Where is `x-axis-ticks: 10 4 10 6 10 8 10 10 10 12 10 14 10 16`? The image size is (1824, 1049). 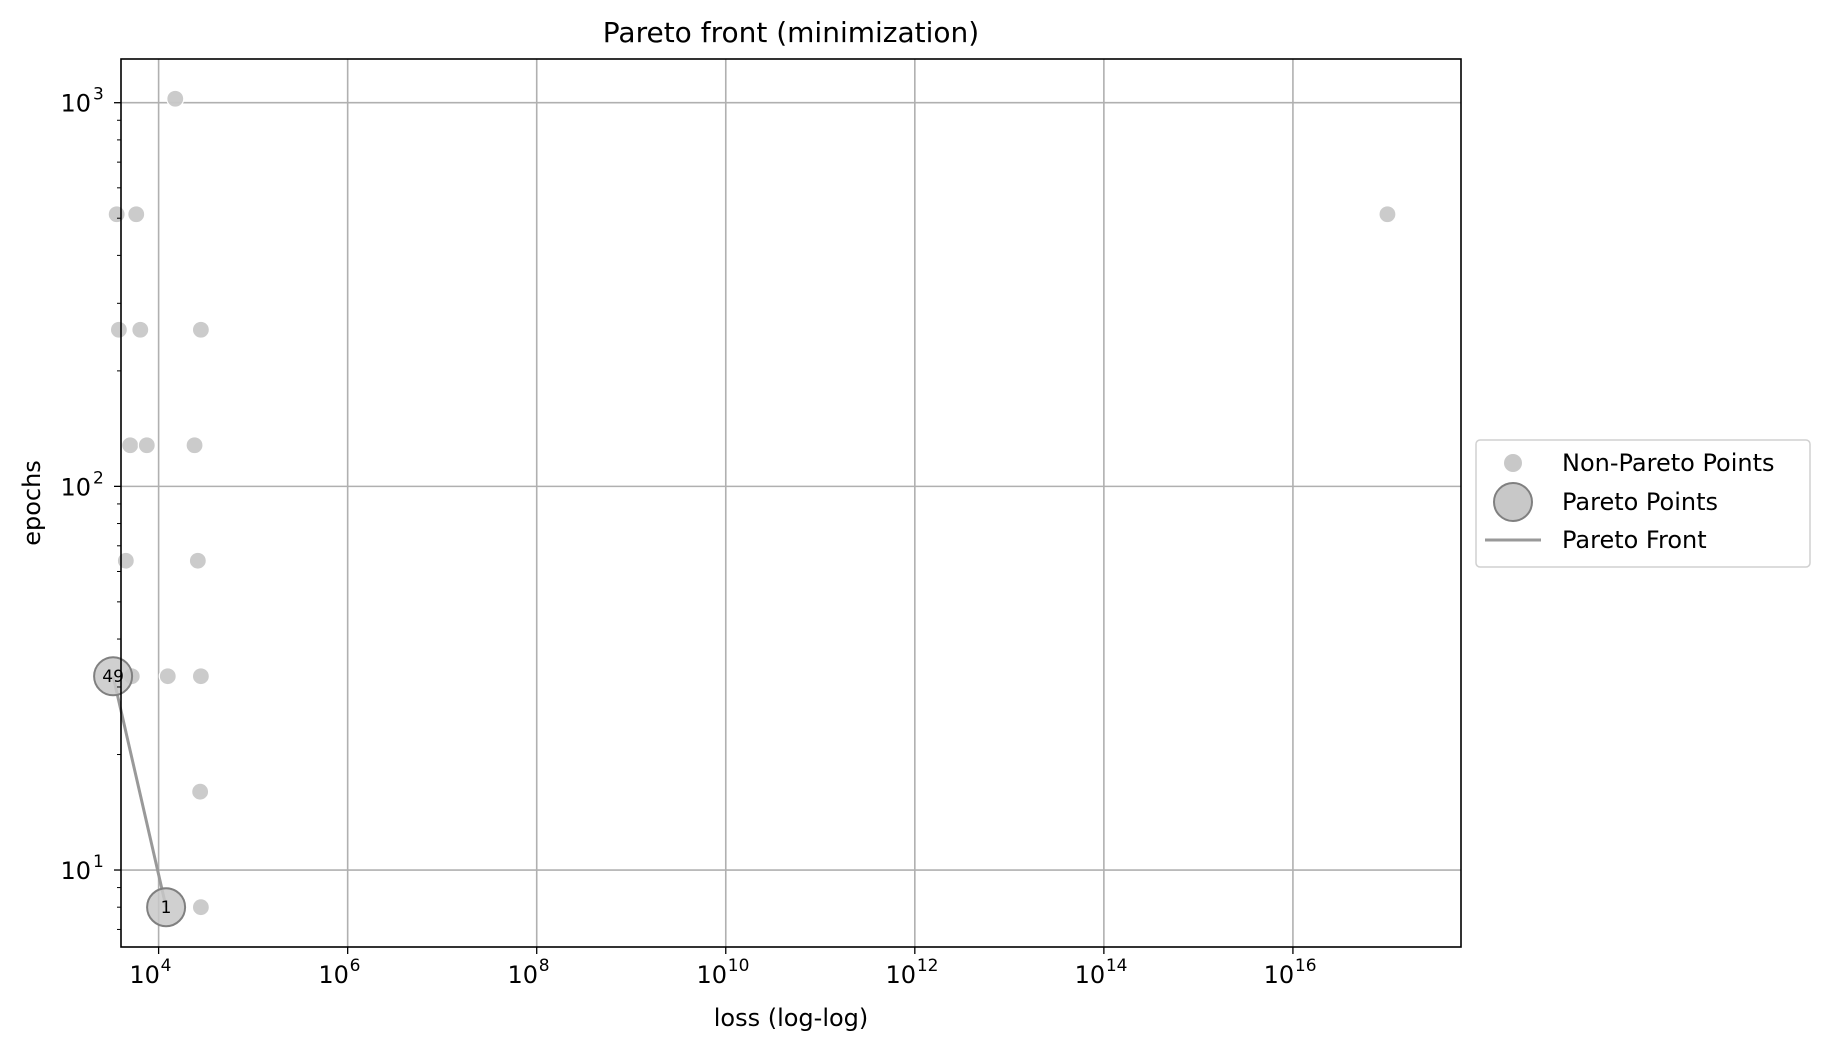 x-axis-ticks: 10 4 10 6 10 8 10 10 10 12 10 14 10 16 is located at coordinates (723, 968).